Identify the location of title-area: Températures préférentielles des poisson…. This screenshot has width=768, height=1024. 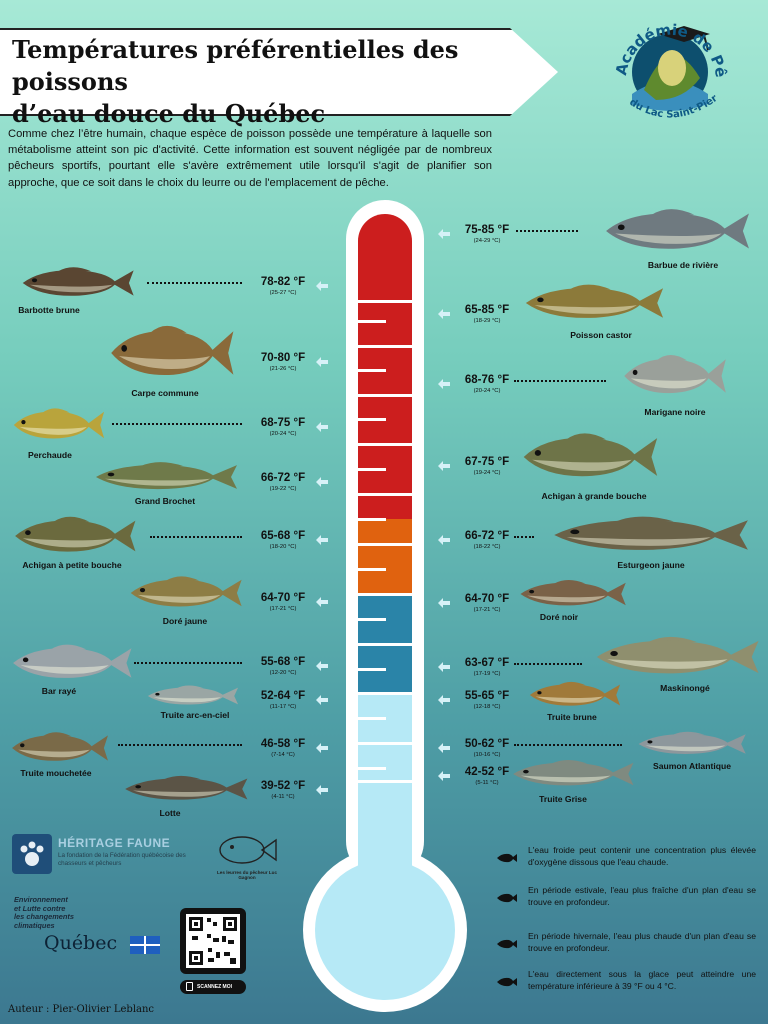
(260, 78).